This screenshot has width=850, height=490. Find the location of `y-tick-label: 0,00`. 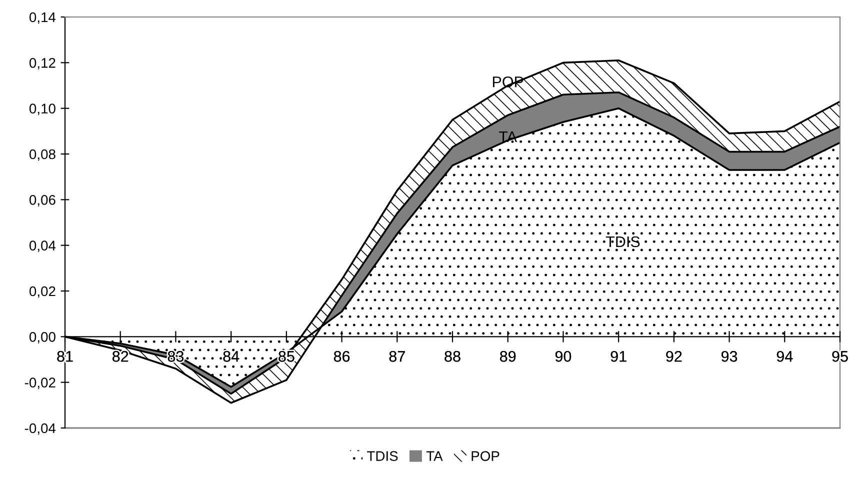

y-tick-label: 0,00 is located at coordinates (42, 338).